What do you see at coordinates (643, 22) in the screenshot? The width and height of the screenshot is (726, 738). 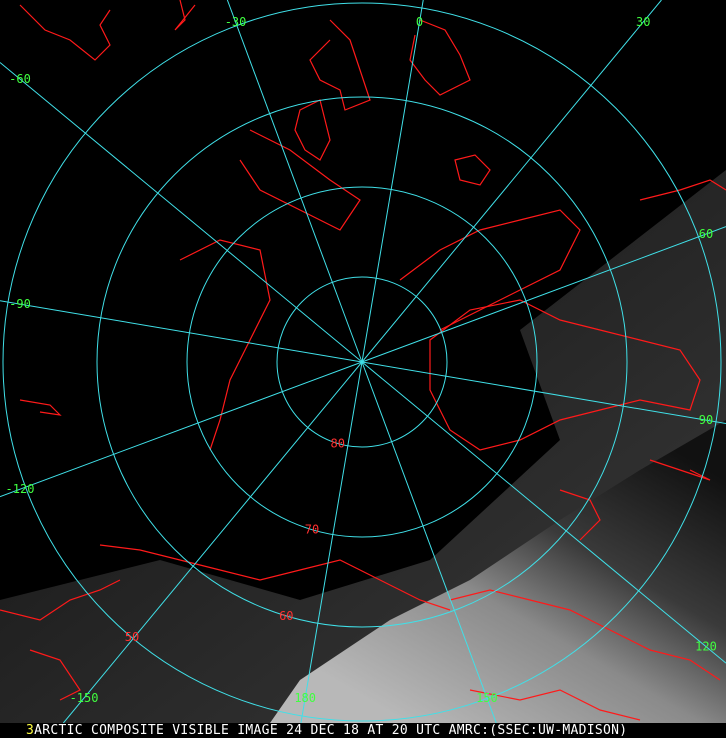 I see `longitude-label: 30` at bounding box center [643, 22].